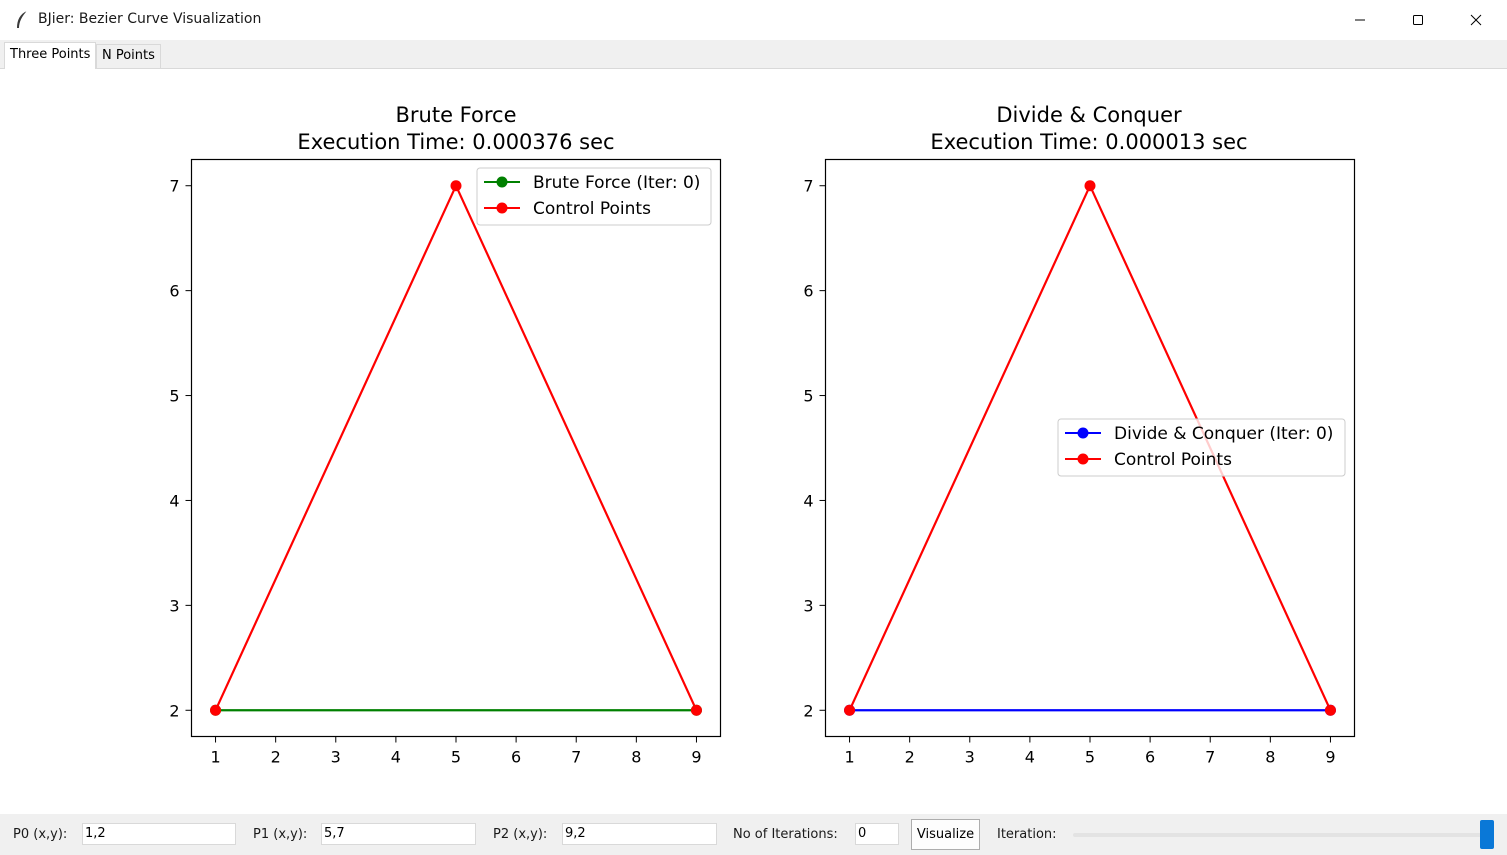  What do you see at coordinates (753, 20) in the screenshot?
I see `title-bar: BJier: Bezier Curve Visualization` at bounding box center [753, 20].